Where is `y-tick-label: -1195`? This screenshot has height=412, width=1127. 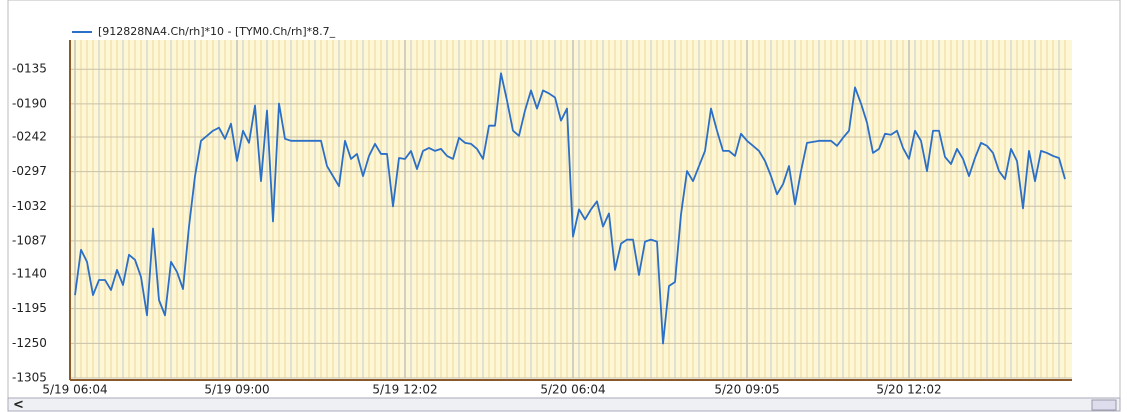
y-tick-label: -1195 is located at coordinates (29, 308).